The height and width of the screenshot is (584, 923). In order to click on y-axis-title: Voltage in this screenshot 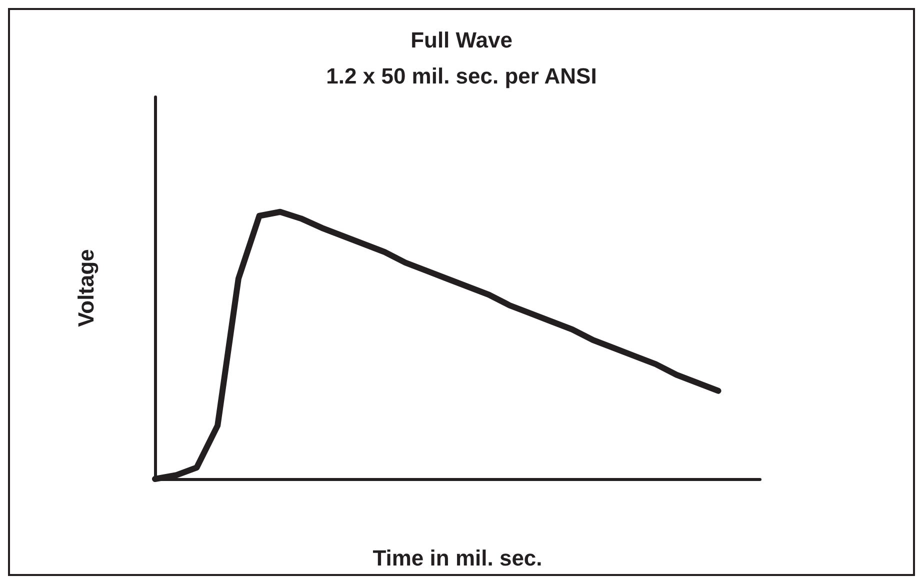, I will do `click(86, 288)`.